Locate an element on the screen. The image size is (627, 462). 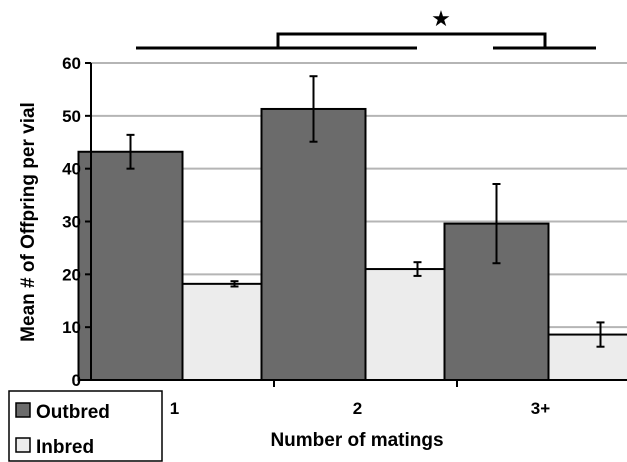
y-tick-label: 60 is located at coordinates (71, 63).